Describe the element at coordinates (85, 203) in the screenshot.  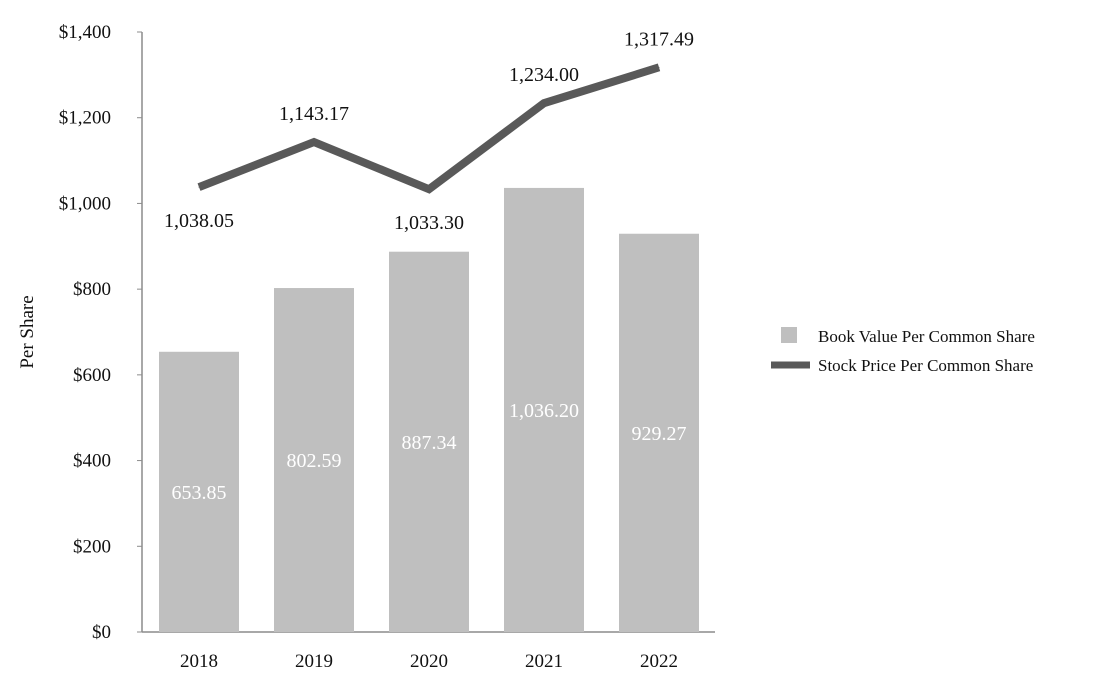
I see `y-tick-label: $1,000` at that location.